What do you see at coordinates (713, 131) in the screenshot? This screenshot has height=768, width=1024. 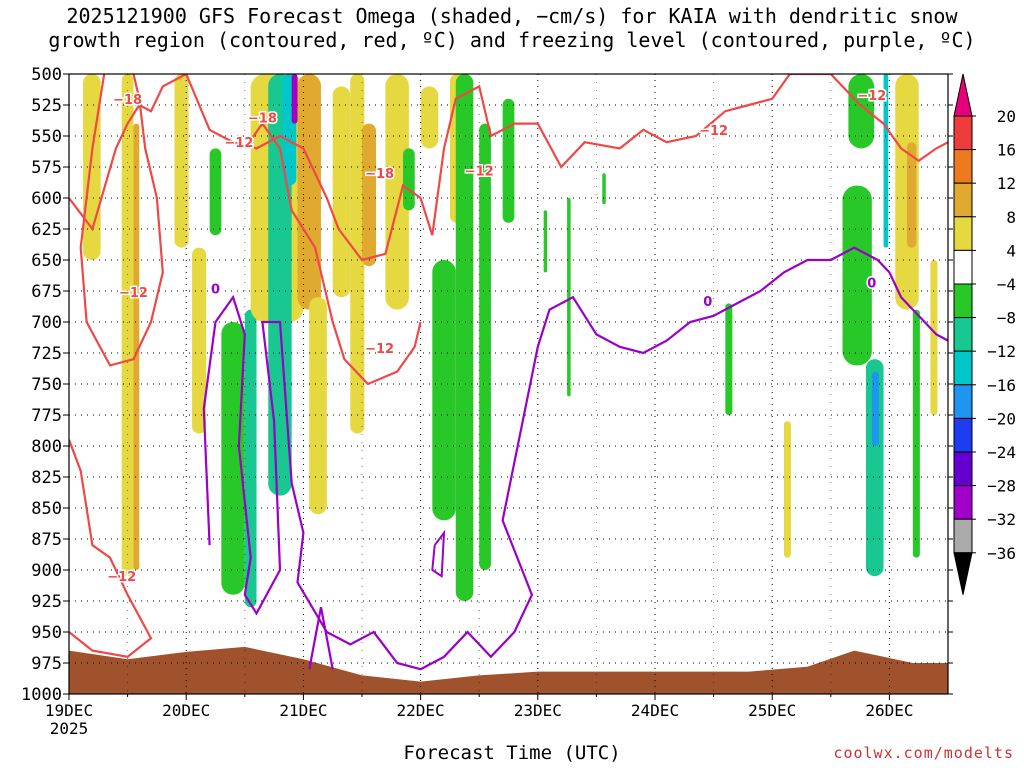 I see `dgz-contour-label-8: −12` at bounding box center [713, 131].